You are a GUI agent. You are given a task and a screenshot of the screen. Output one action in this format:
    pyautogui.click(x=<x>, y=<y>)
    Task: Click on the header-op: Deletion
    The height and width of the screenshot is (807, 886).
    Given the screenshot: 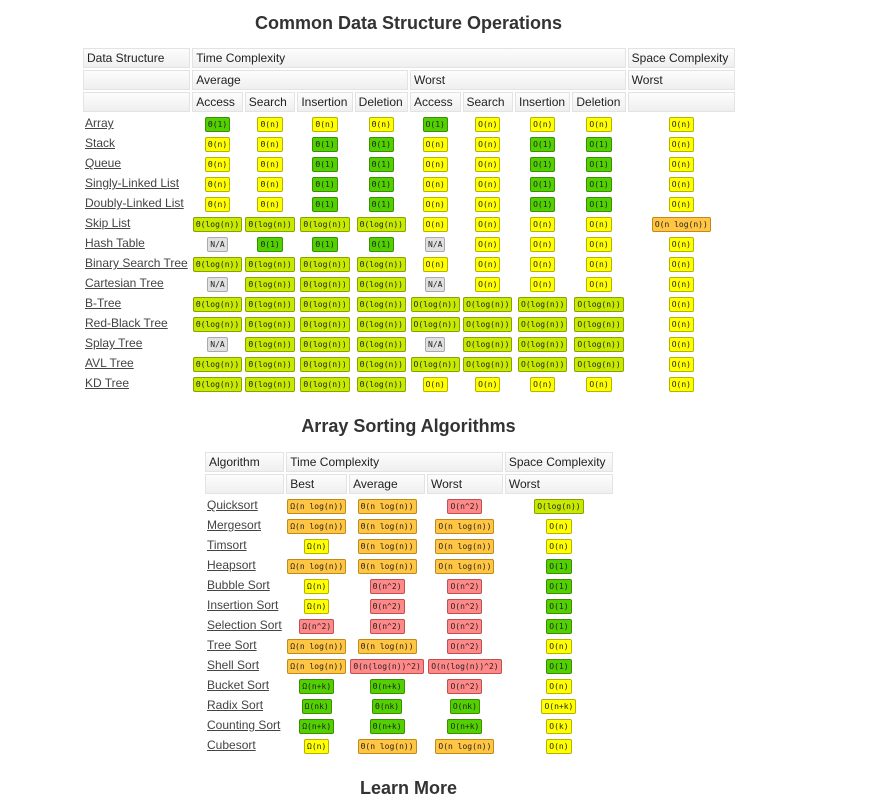 What is the action you would take?
    pyautogui.click(x=381, y=102)
    